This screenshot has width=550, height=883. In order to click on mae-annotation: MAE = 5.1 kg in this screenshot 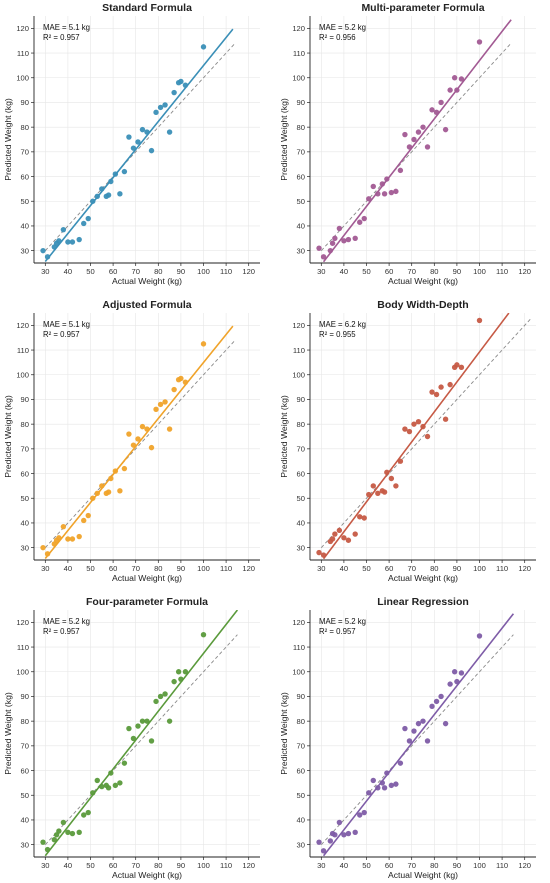, I will do `click(66, 324)`.